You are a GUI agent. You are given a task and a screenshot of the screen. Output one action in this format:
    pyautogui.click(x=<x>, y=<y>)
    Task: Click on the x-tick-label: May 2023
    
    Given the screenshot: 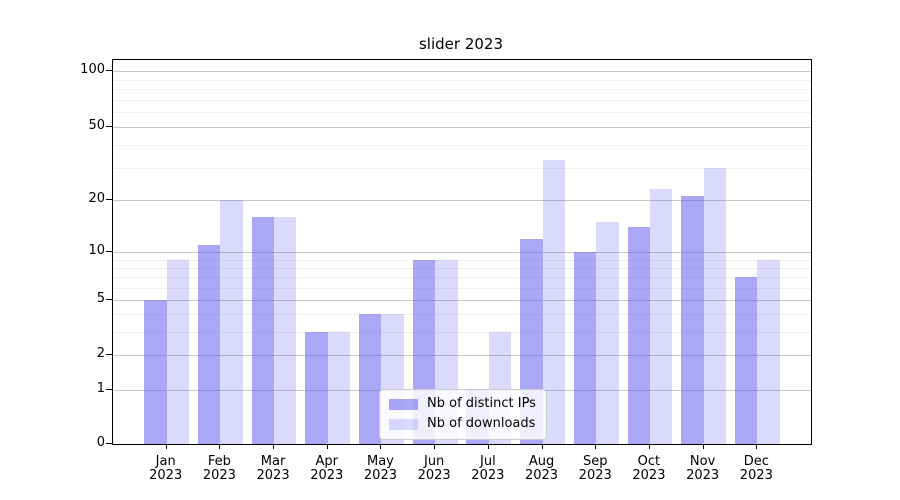 What is the action you would take?
    pyautogui.click(x=380, y=468)
    